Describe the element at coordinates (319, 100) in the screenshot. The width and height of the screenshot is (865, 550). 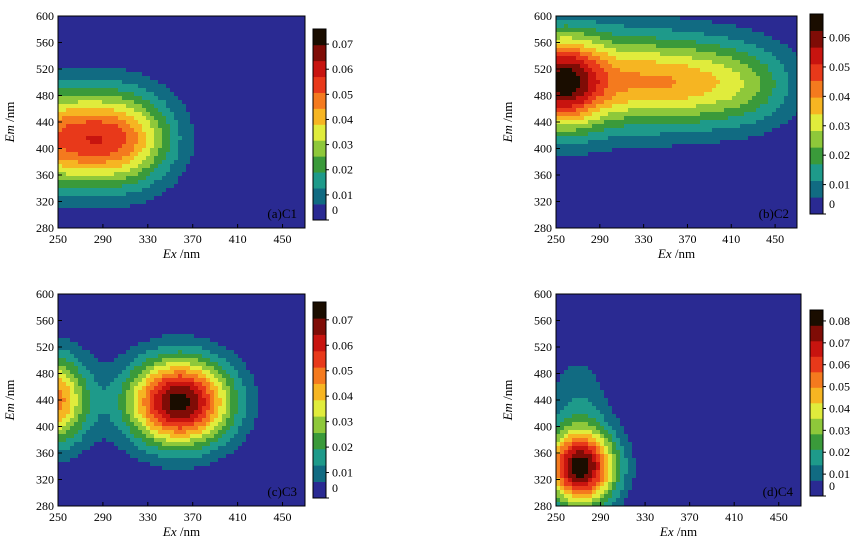
I see `colorbar-segment` at that location.